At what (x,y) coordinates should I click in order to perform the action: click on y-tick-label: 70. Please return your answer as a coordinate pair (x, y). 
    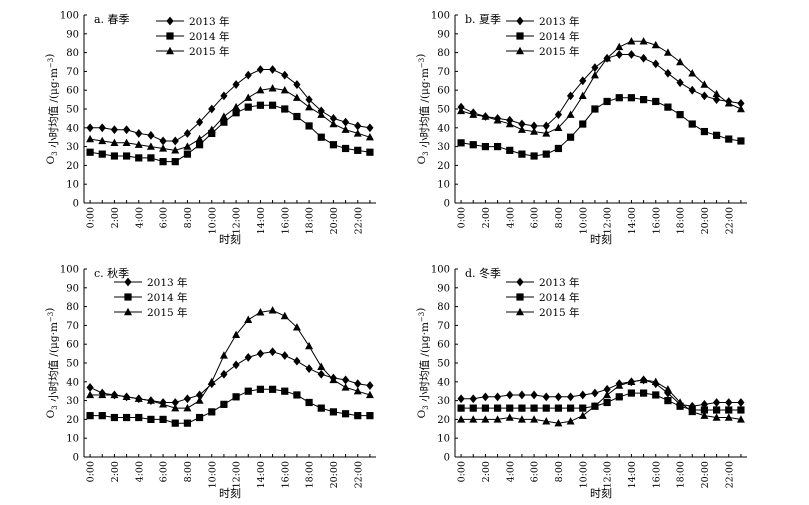
    Looking at the image, I should click on (443, 326).